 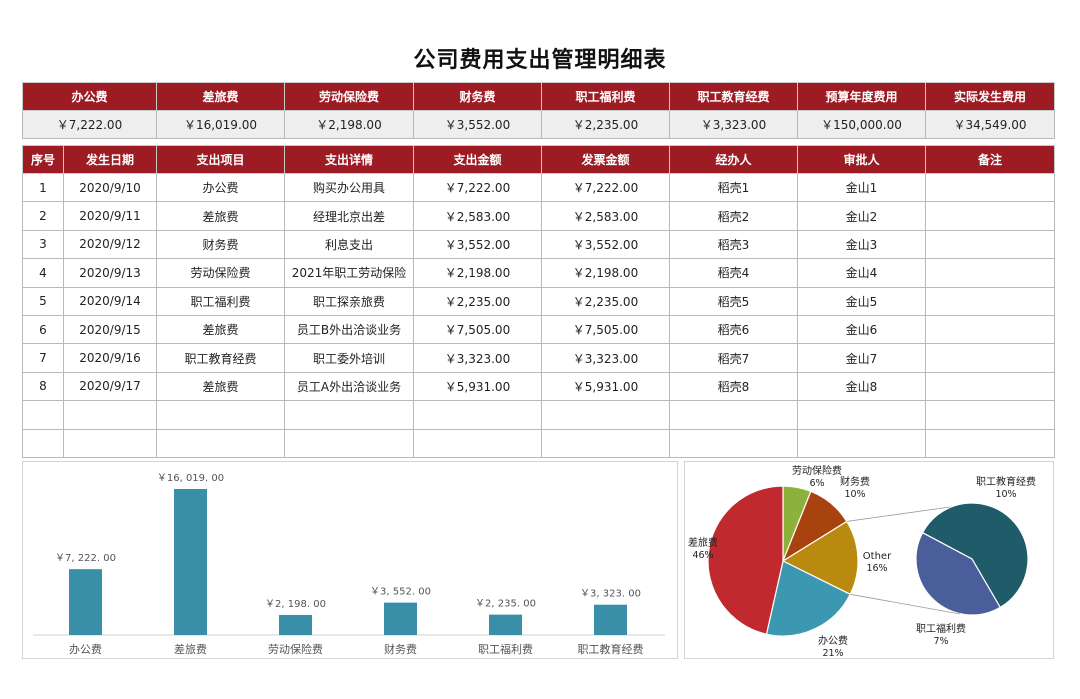 I want to click on summary-value-cell: ￥2,235.00, so click(x=605, y=124).